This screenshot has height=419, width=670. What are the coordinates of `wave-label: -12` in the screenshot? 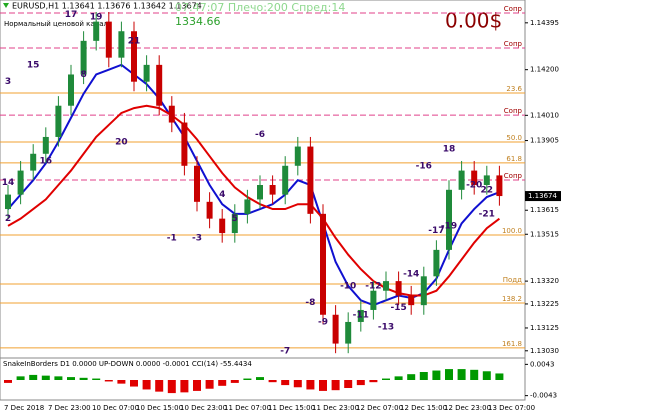 It's located at (373, 286).